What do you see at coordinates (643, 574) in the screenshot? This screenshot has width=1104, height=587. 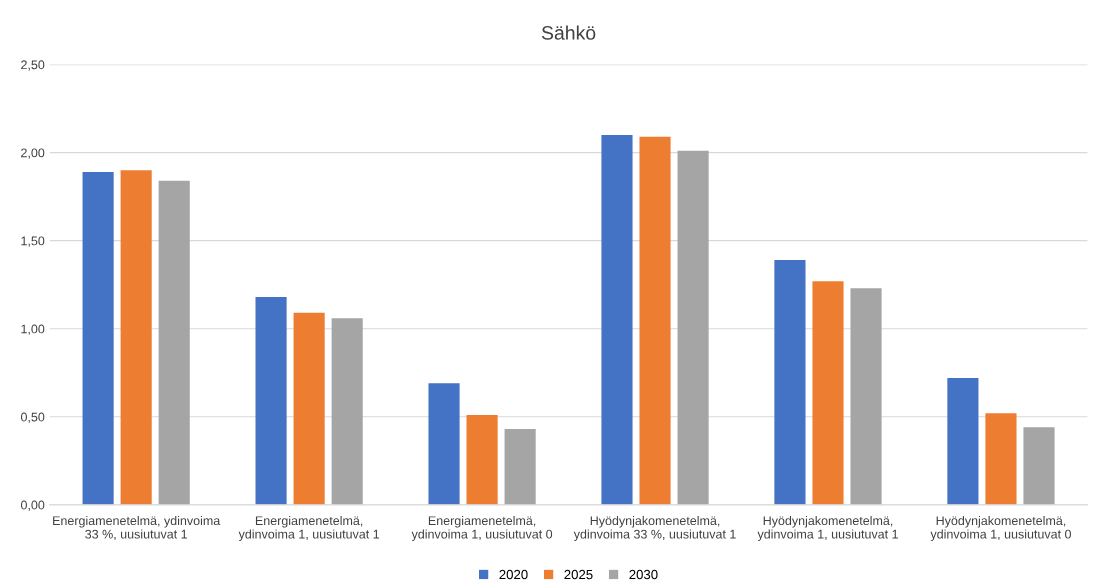 I see `legend-label: 2030` at bounding box center [643, 574].